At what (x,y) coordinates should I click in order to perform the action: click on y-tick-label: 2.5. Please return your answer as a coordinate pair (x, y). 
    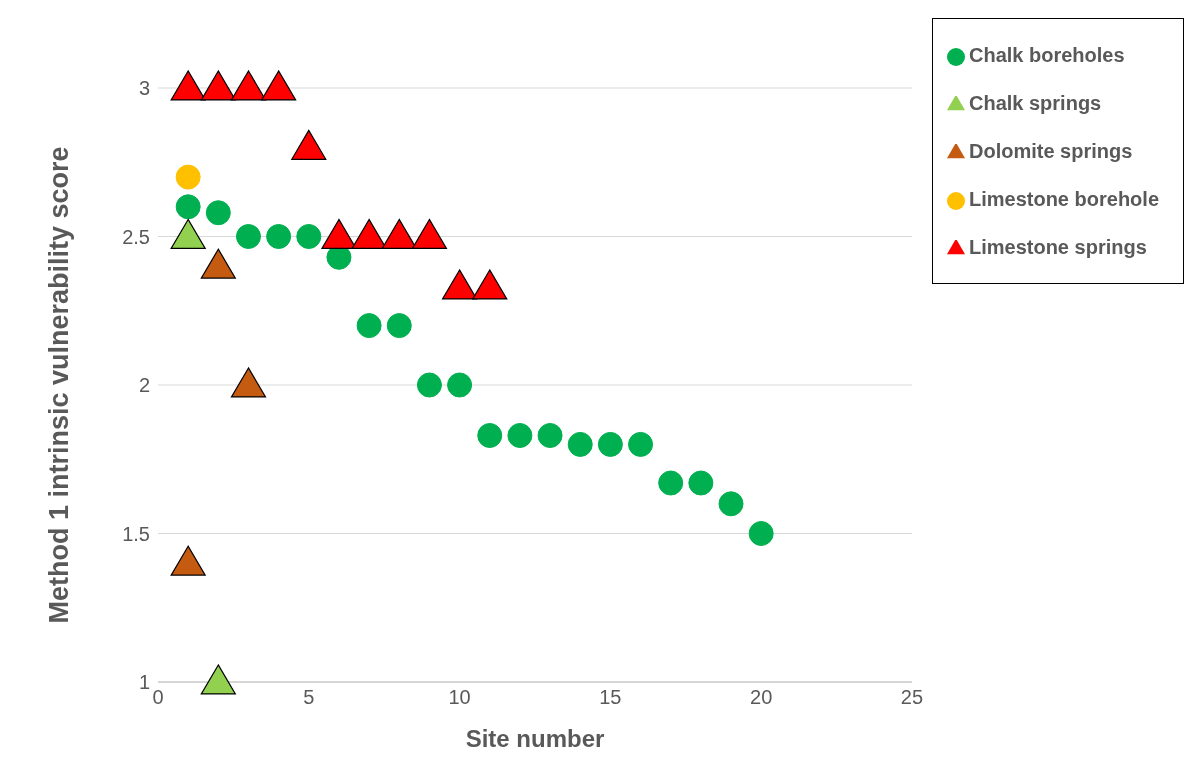
    Looking at the image, I should click on (136, 236).